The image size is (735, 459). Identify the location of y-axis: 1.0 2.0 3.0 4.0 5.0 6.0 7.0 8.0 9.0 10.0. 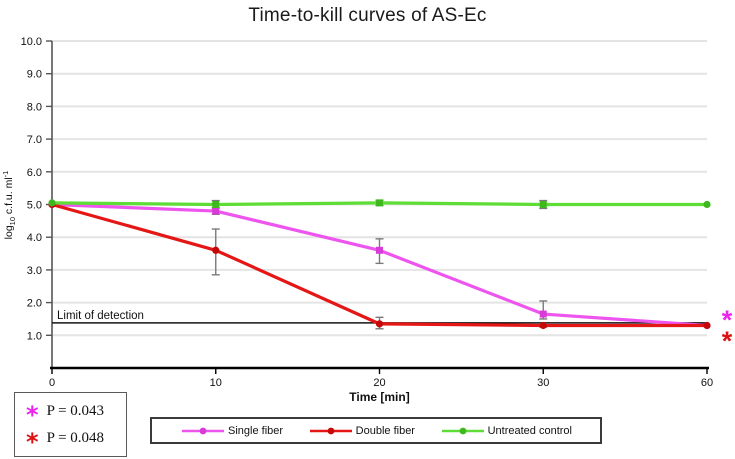
(37, 202).